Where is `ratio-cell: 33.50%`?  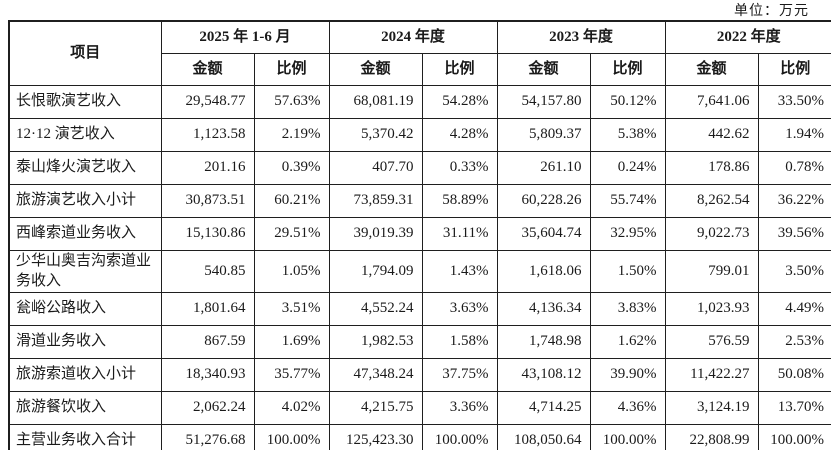 ratio-cell: 33.50% is located at coordinates (794, 102).